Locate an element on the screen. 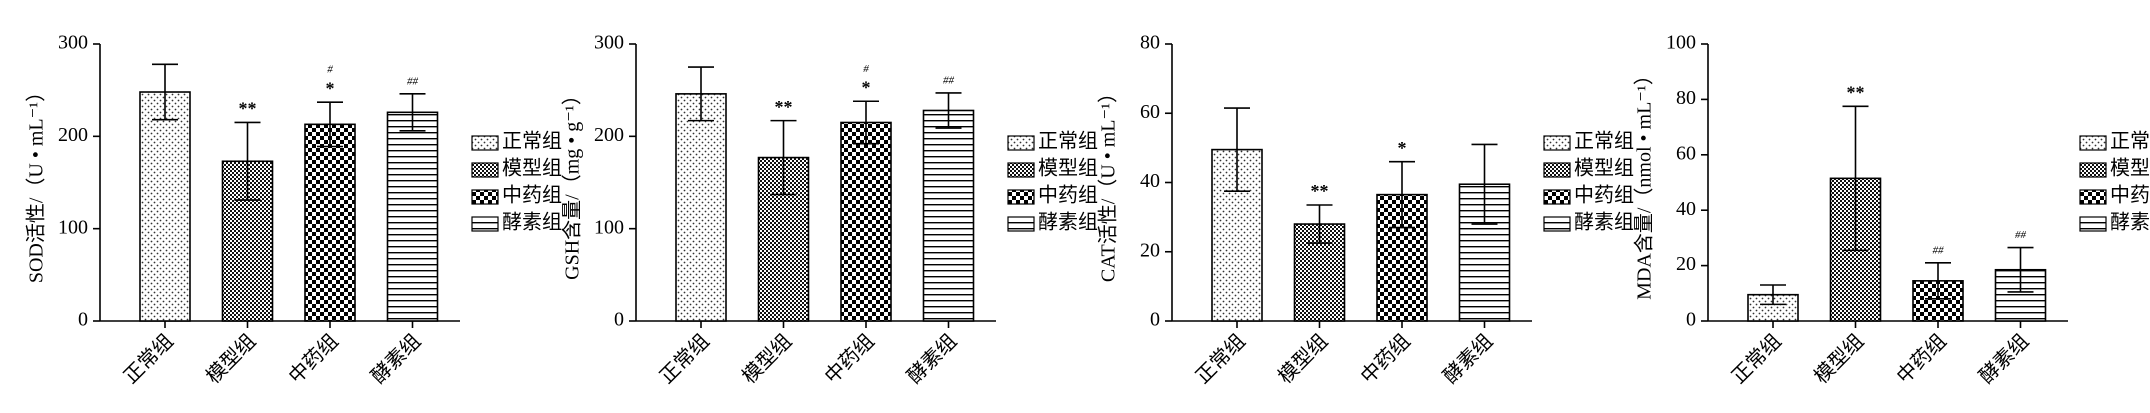 The image size is (2150, 413). y-axis-label: SOD活性/（U • mL⁻¹） is located at coordinates (36, 182).